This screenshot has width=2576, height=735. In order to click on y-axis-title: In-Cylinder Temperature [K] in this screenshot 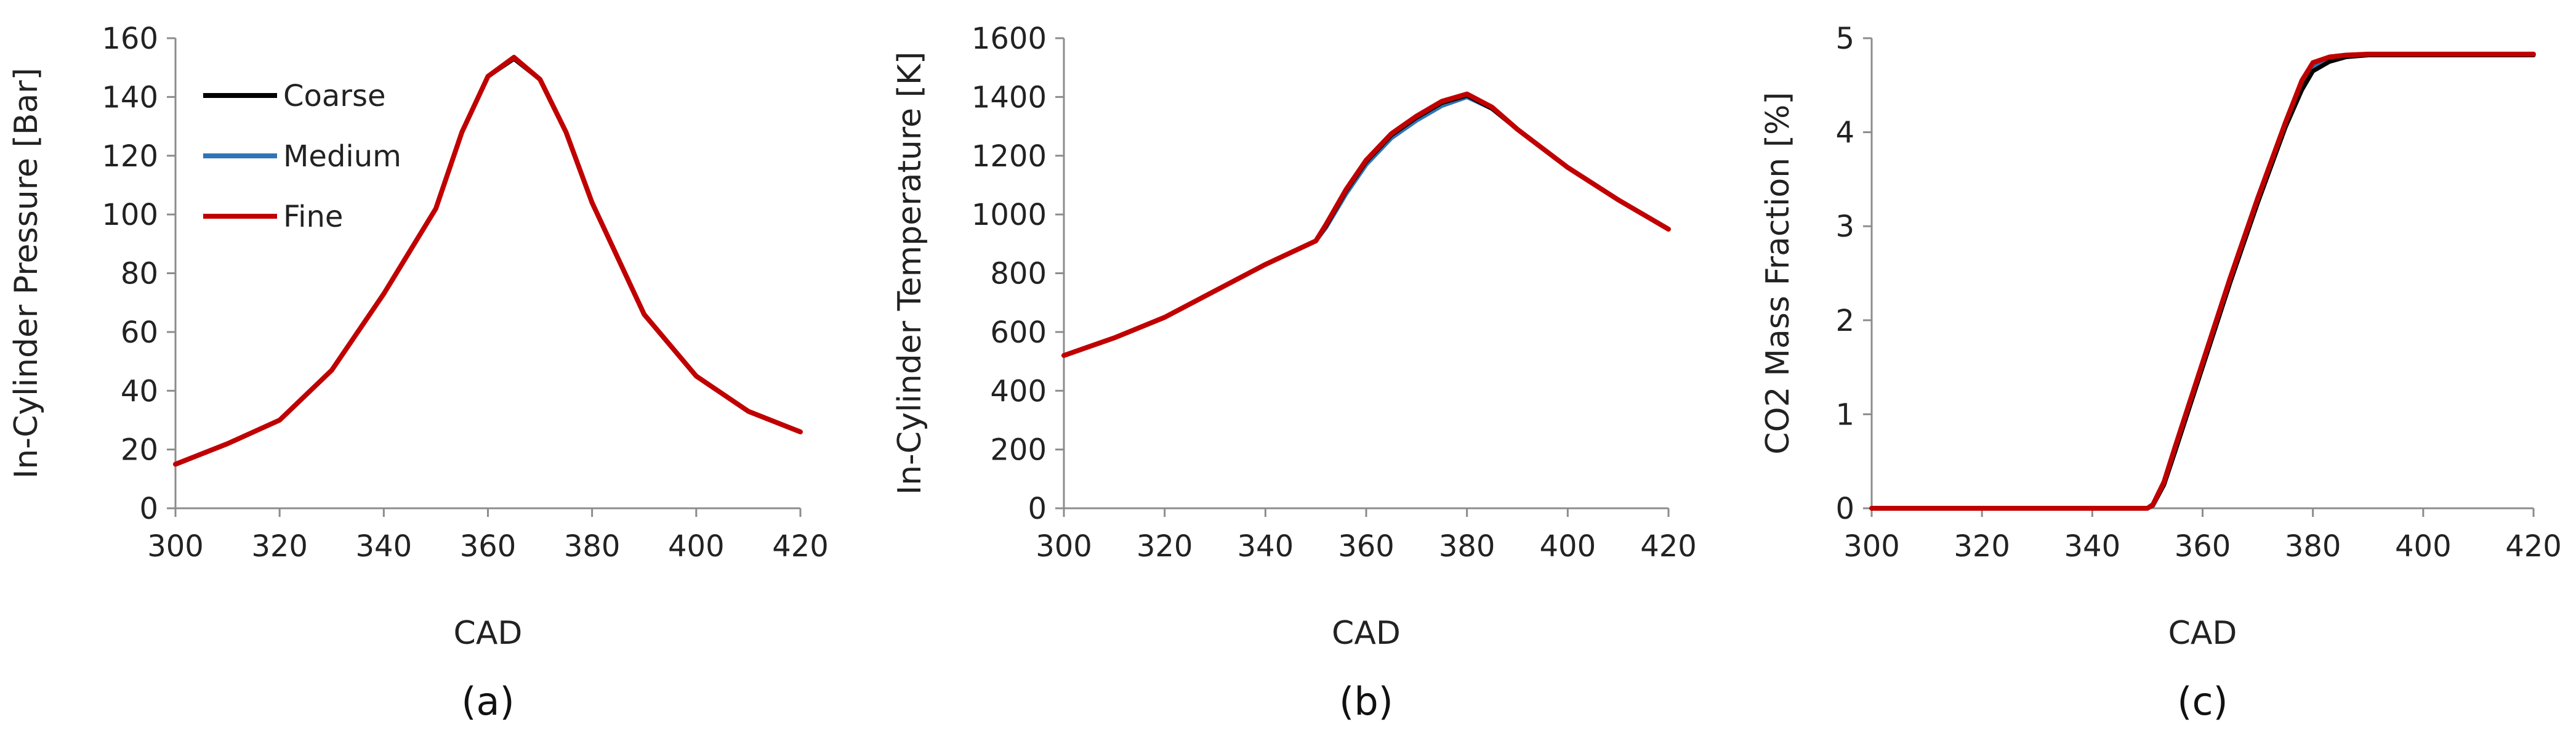, I will do `click(910, 273)`.